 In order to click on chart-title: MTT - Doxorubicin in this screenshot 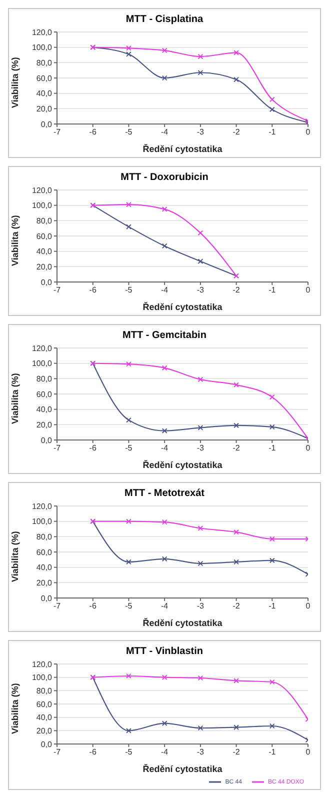, I will do `click(165, 178)`.